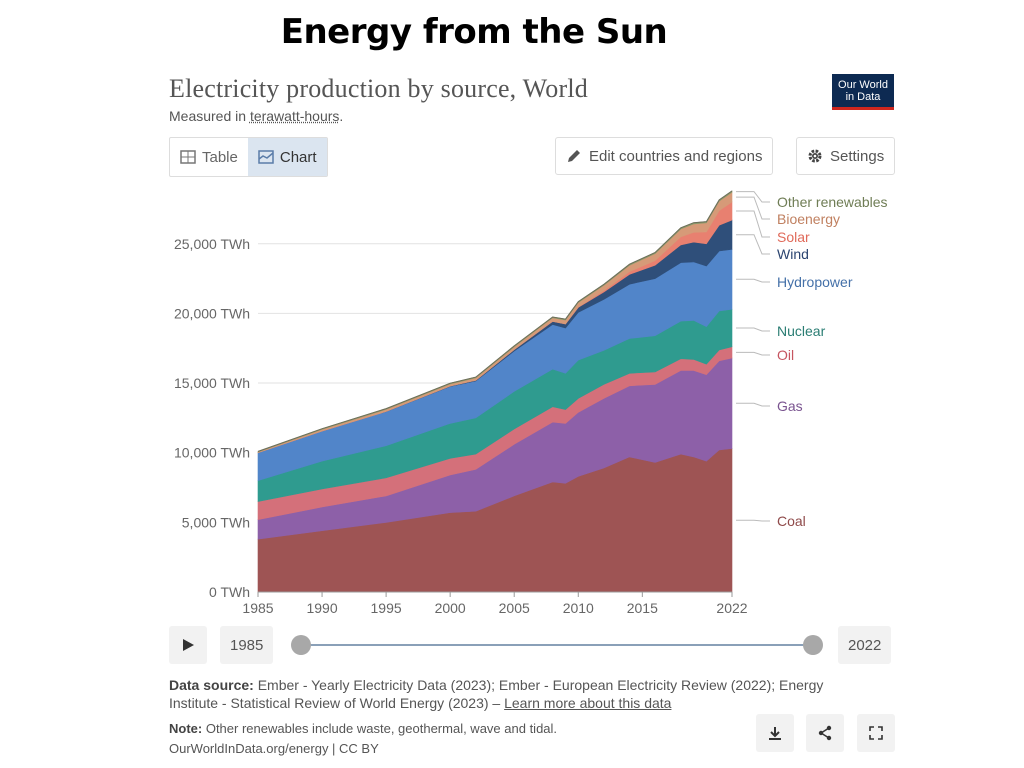  Describe the element at coordinates (341, 116) in the screenshot. I see `subtitle-suffix: .` at that location.